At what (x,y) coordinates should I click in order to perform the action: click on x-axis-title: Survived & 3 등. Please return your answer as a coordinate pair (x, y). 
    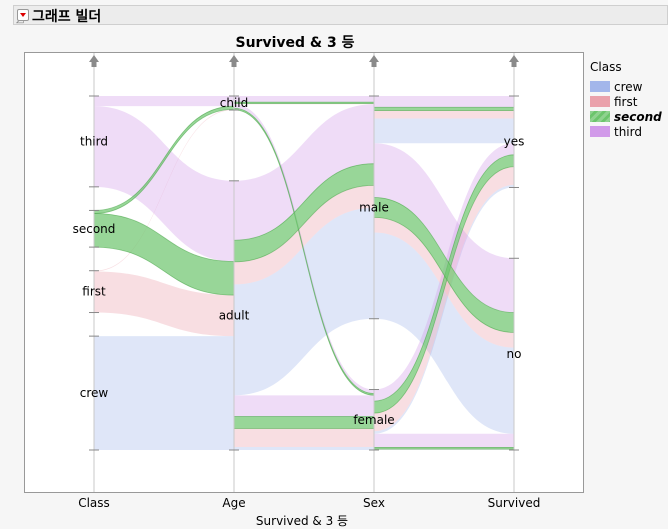
    Looking at the image, I should click on (302, 521).